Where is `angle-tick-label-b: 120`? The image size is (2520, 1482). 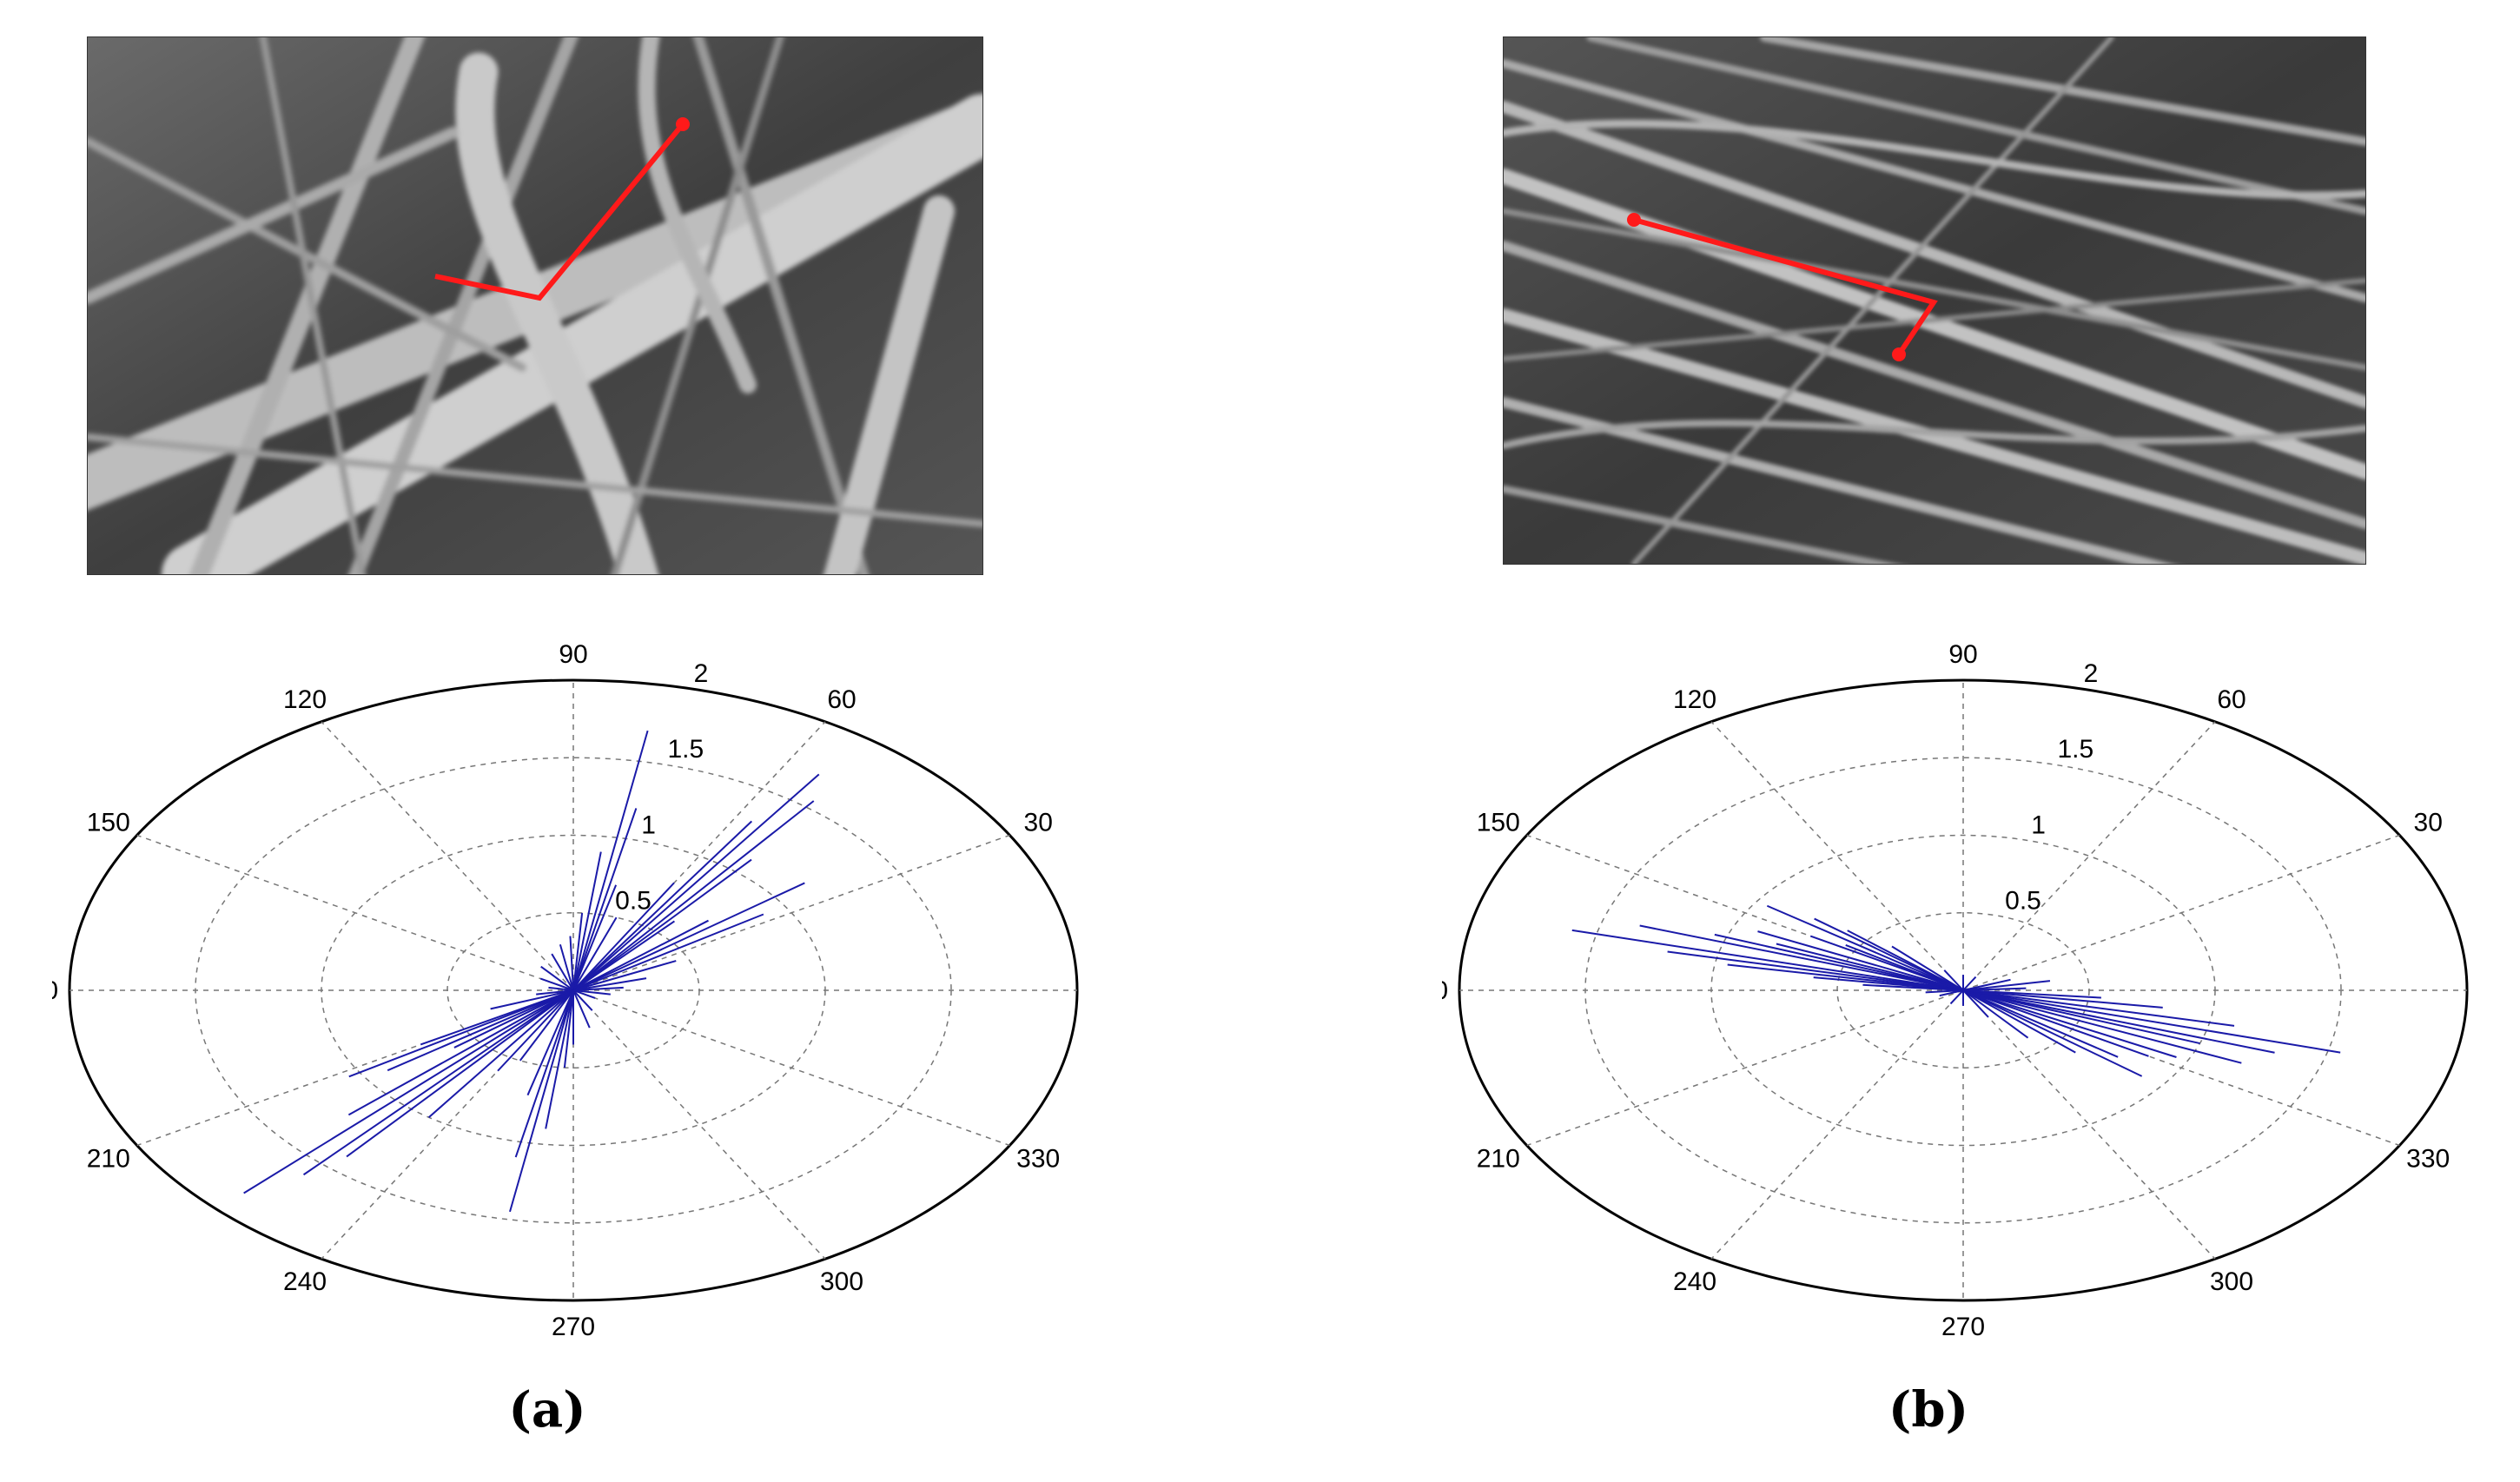 angle-tick-label-b: 120 is located at coordinates (1694, 700).